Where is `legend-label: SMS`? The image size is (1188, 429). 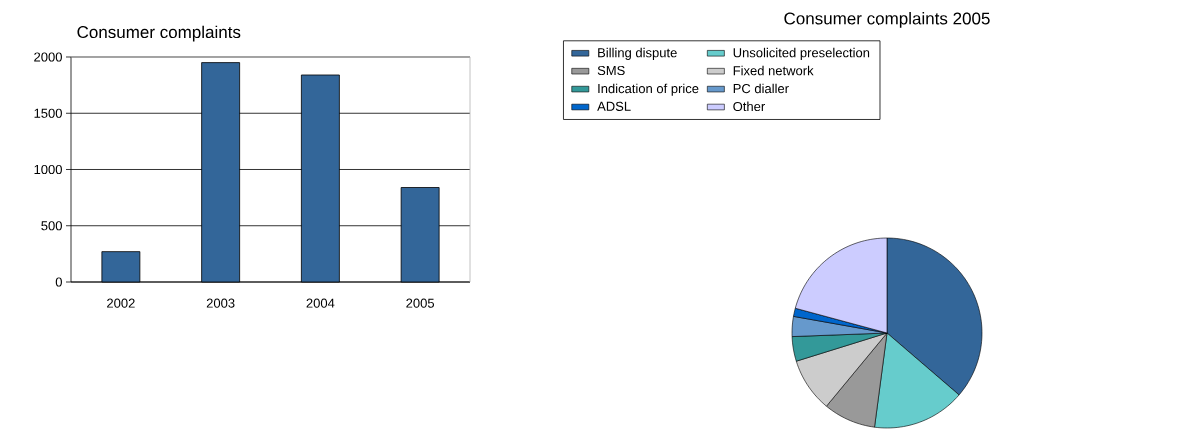 legend-label: SMS is located at coordinates (611, 70).